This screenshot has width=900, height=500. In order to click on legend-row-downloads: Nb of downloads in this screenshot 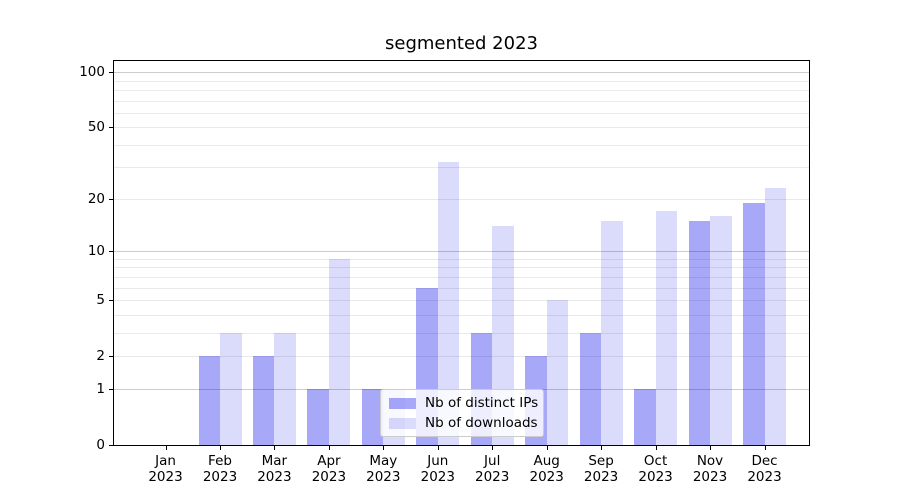, I will do `click(466, 423)`.